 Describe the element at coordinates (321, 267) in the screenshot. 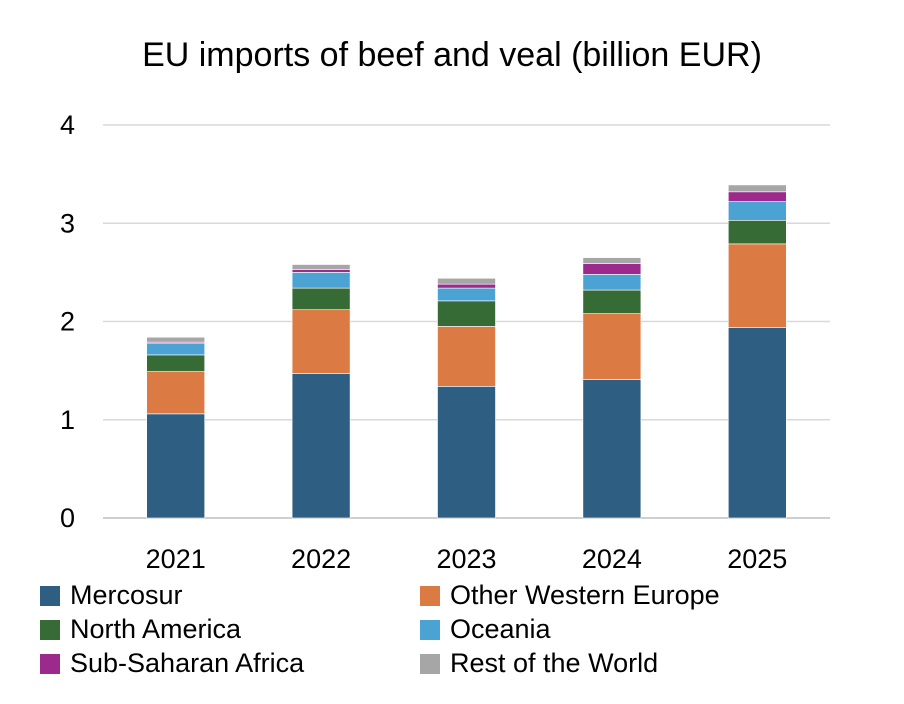

I see `bar-segment-rest-of-the-world-2022` at that location.